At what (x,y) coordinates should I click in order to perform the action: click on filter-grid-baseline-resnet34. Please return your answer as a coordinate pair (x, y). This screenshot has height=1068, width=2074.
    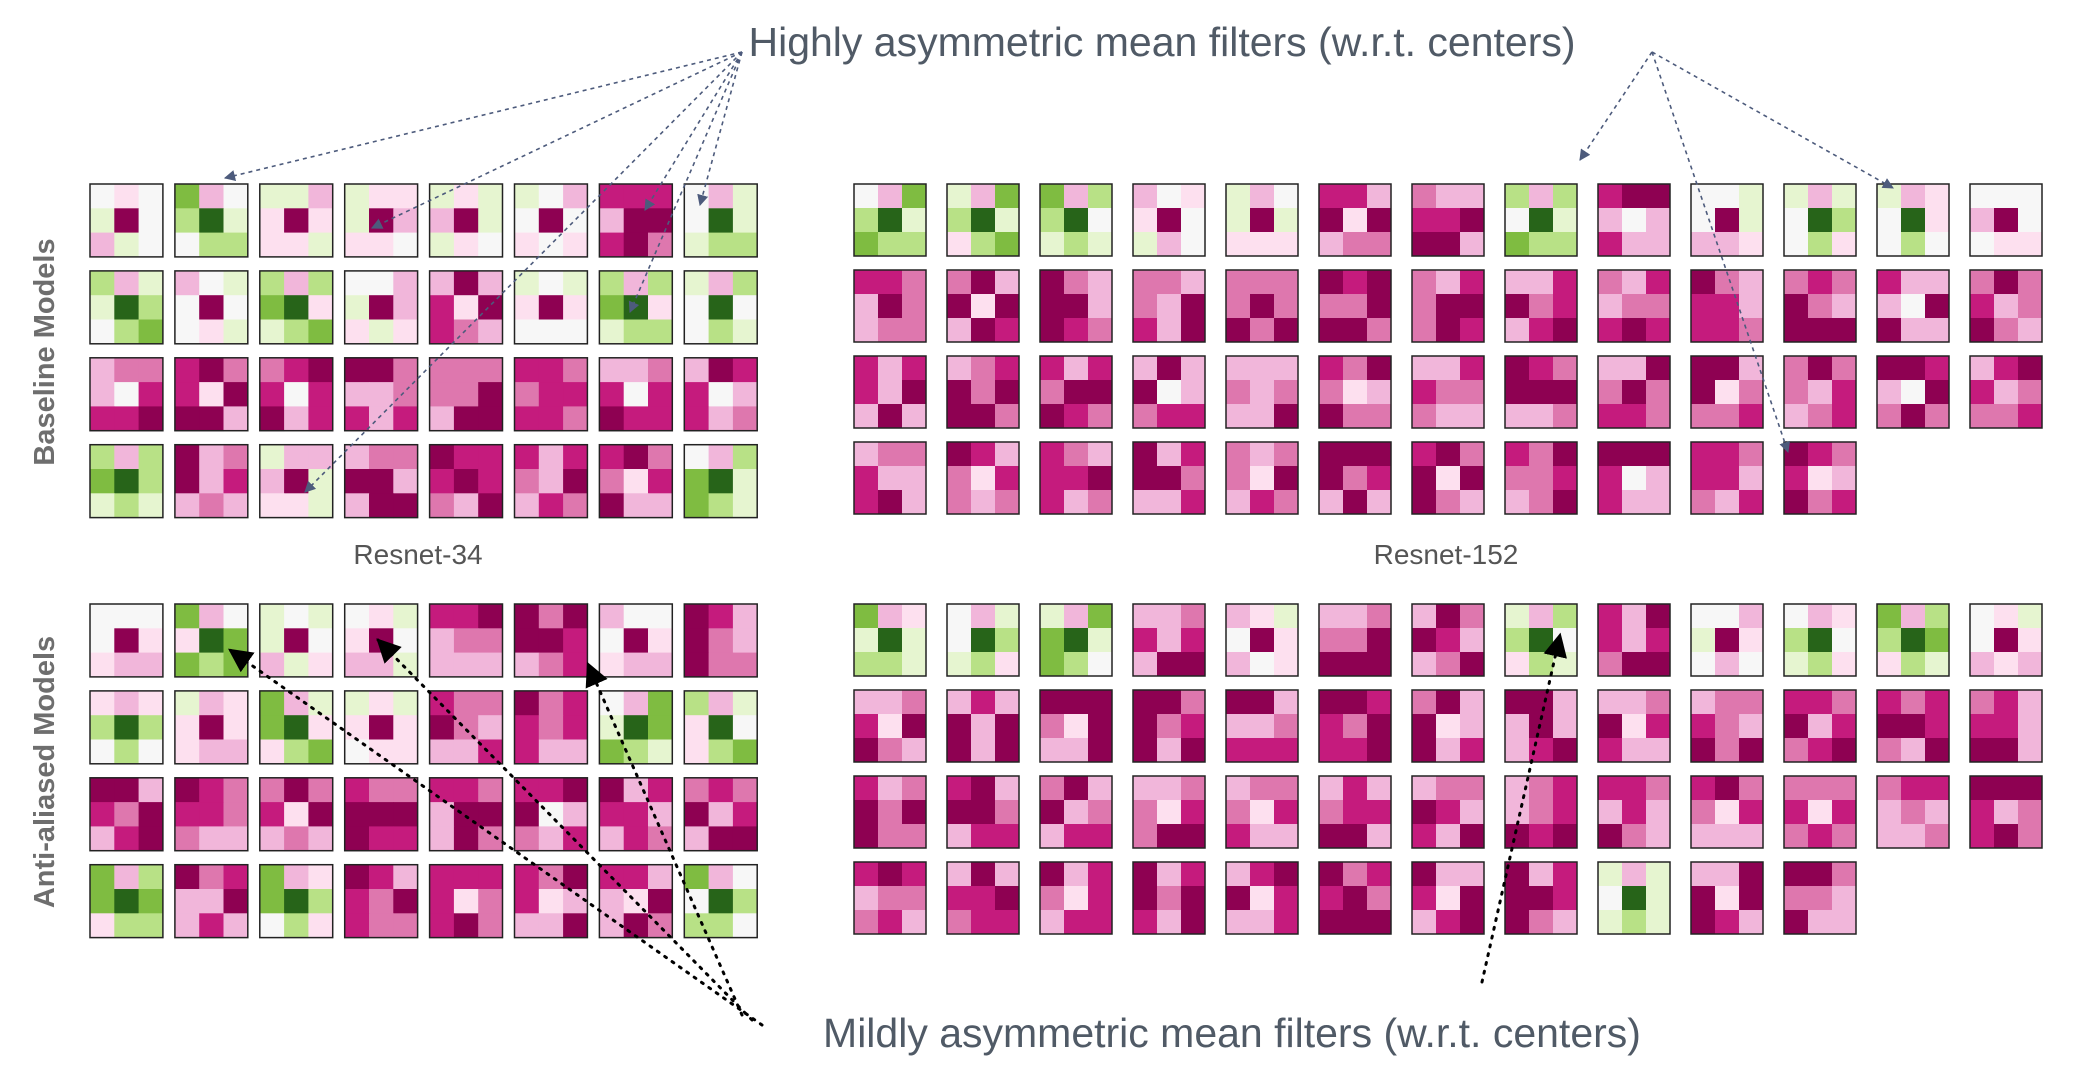
    Looking at the image, I should click on (423, 351).